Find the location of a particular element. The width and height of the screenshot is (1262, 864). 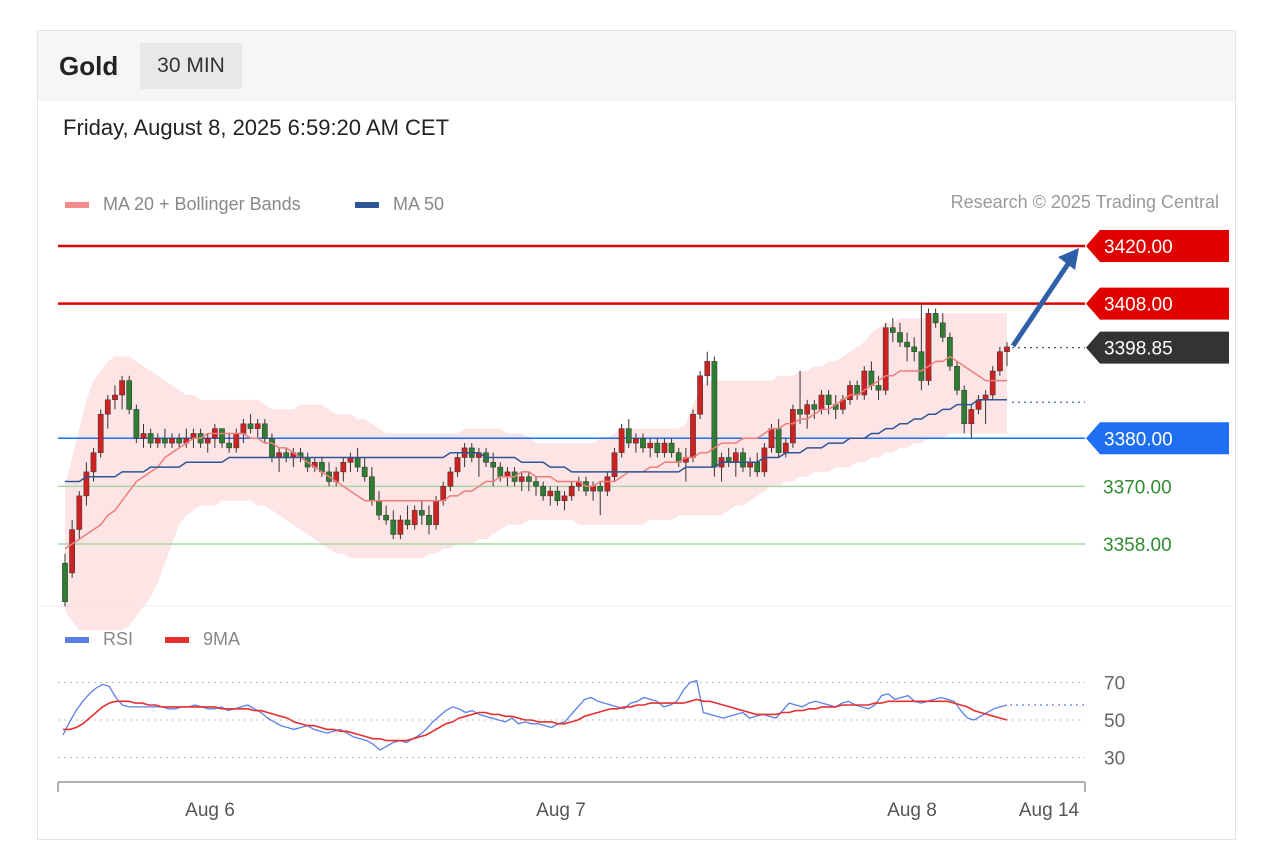

ma20-label: MA 20 + Bollinger Bands is located at coordinates (202, 204).